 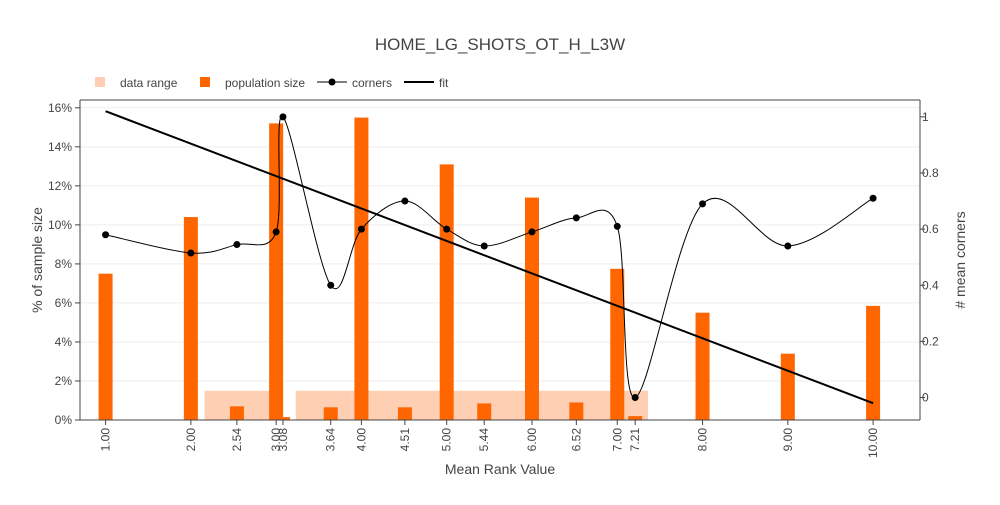 I want to click on y-tick-label: 16%, so click(x=60, y=108).